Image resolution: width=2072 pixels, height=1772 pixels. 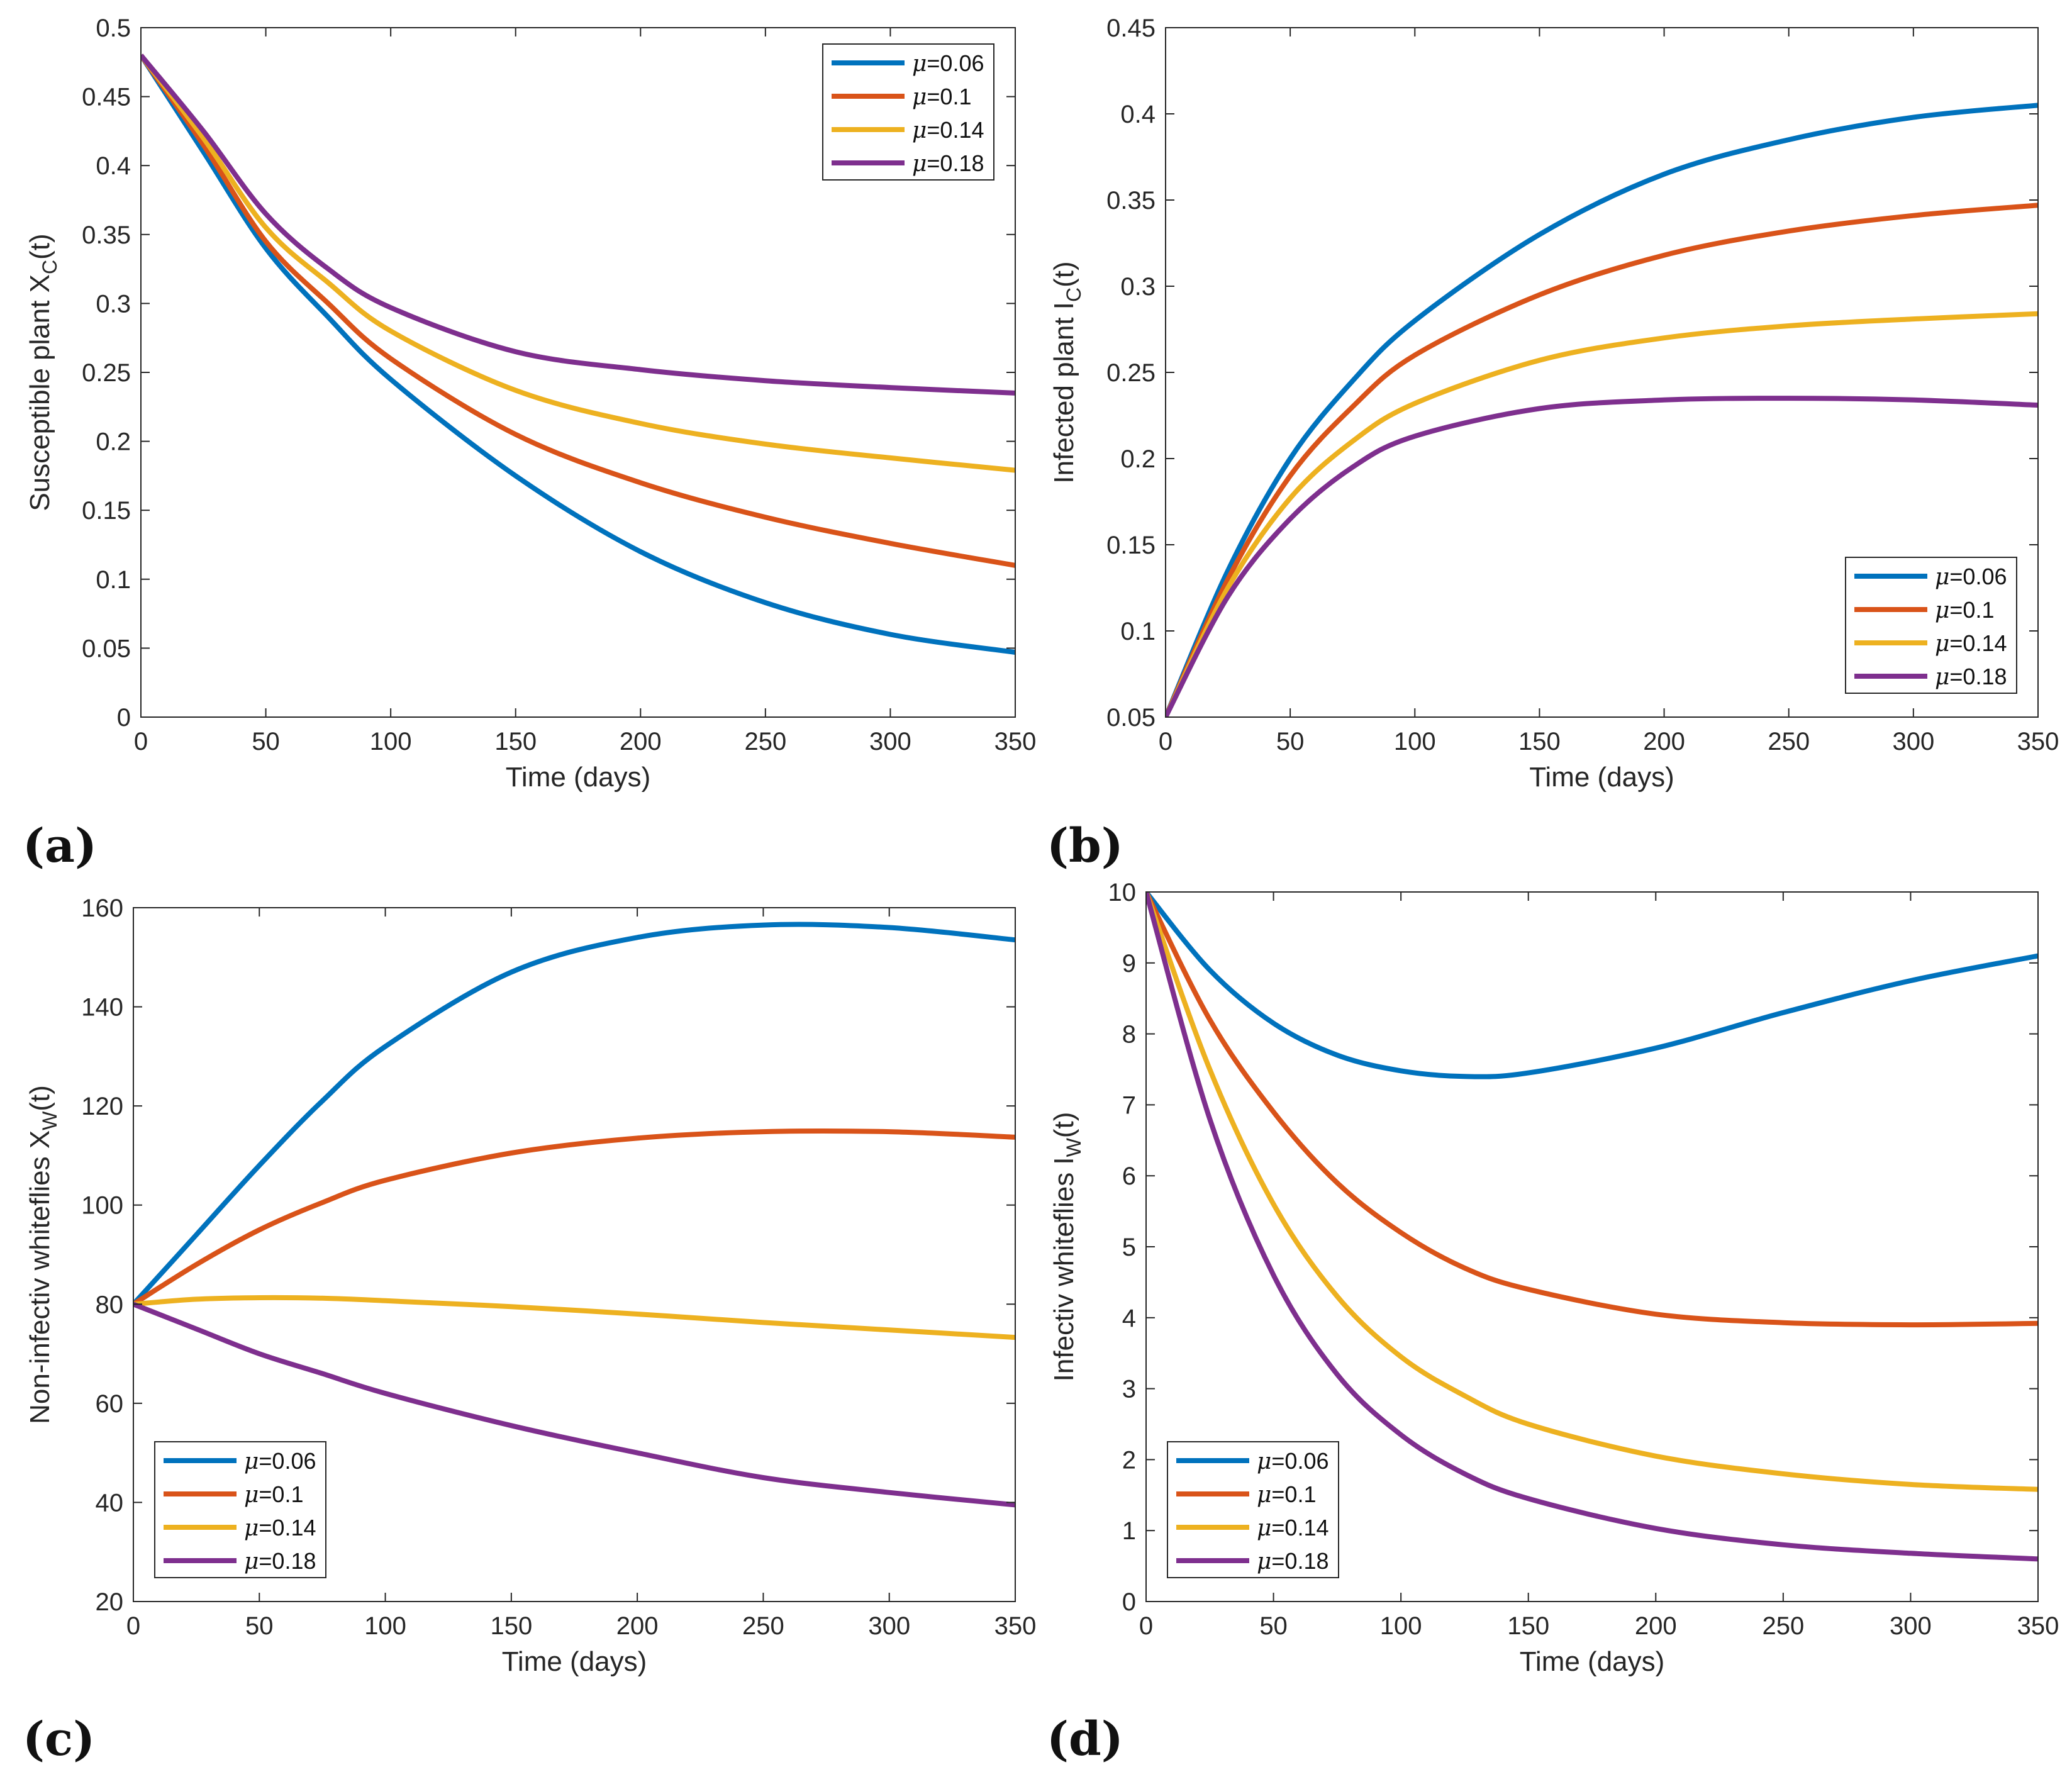 I want to click on panel-label: (c), so click(x=59, y=1739).